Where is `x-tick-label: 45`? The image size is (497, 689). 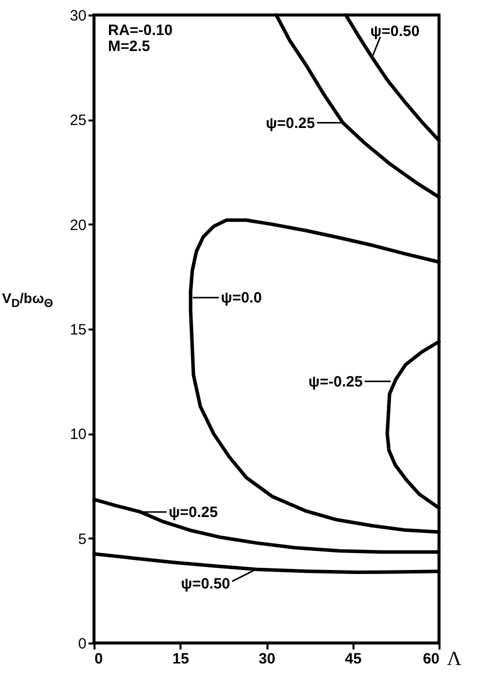
x-tick-label: 45 is located at coordinates (353, 659).